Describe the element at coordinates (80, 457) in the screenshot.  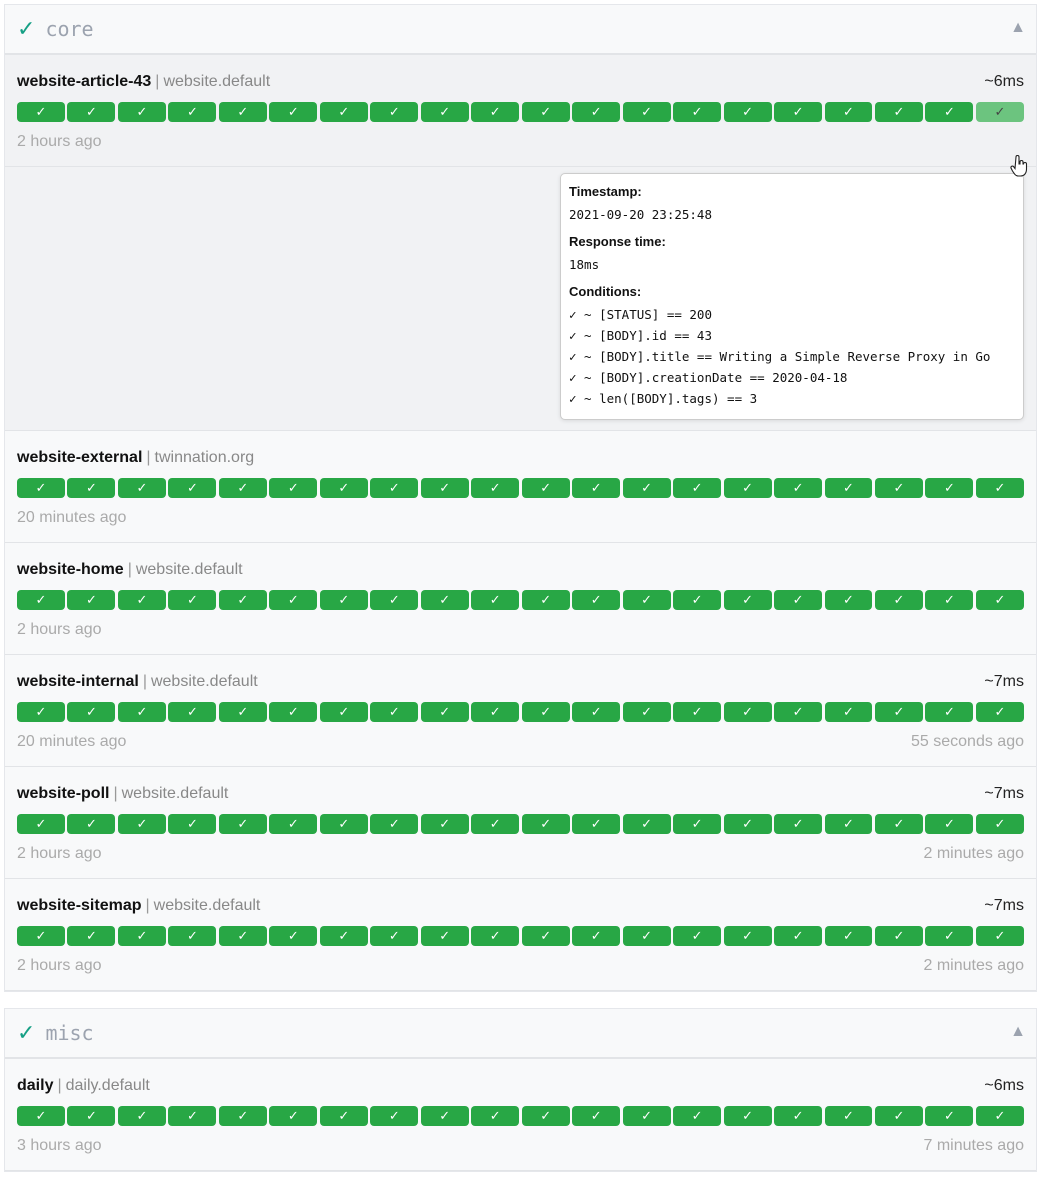
I see `endpoint-name: website-external` at that location.